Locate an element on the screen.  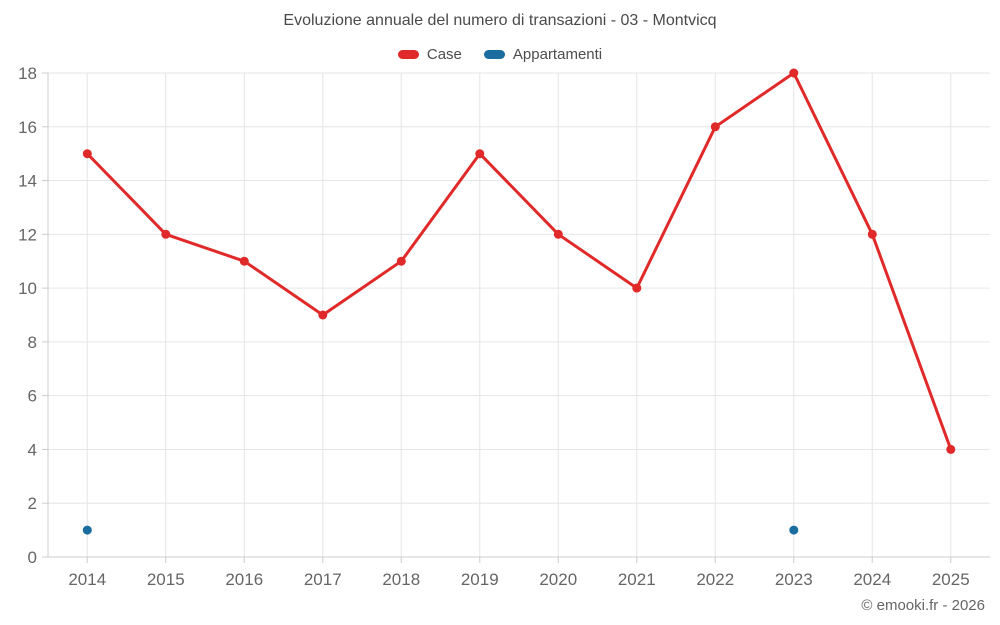
svg-text: 0 is located at coordinates (32, 557).